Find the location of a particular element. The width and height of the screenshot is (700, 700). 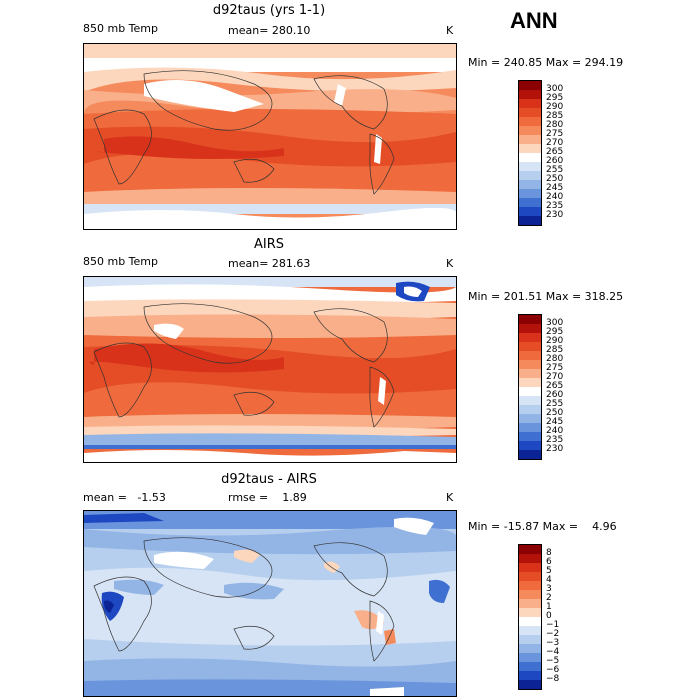

tick-label: 240 is located at coordinates (555, 197).